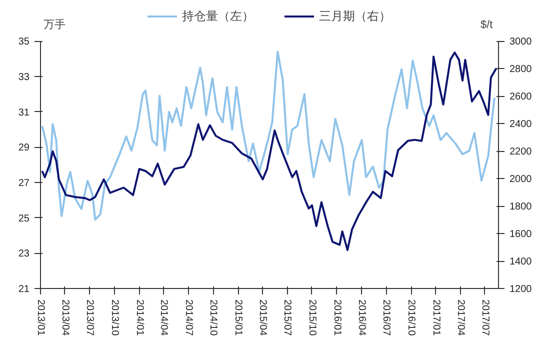  What do you see at coordinates (486, 25) in the screenshot?
I see `y2-axis-title: $/t` at bounding box center [486, 25].